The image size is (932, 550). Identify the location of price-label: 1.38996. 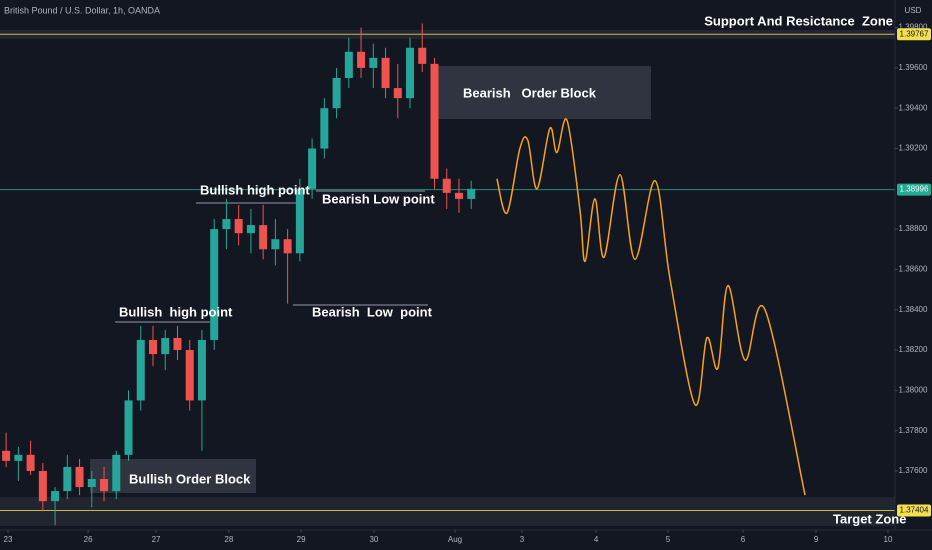
(914, 189).